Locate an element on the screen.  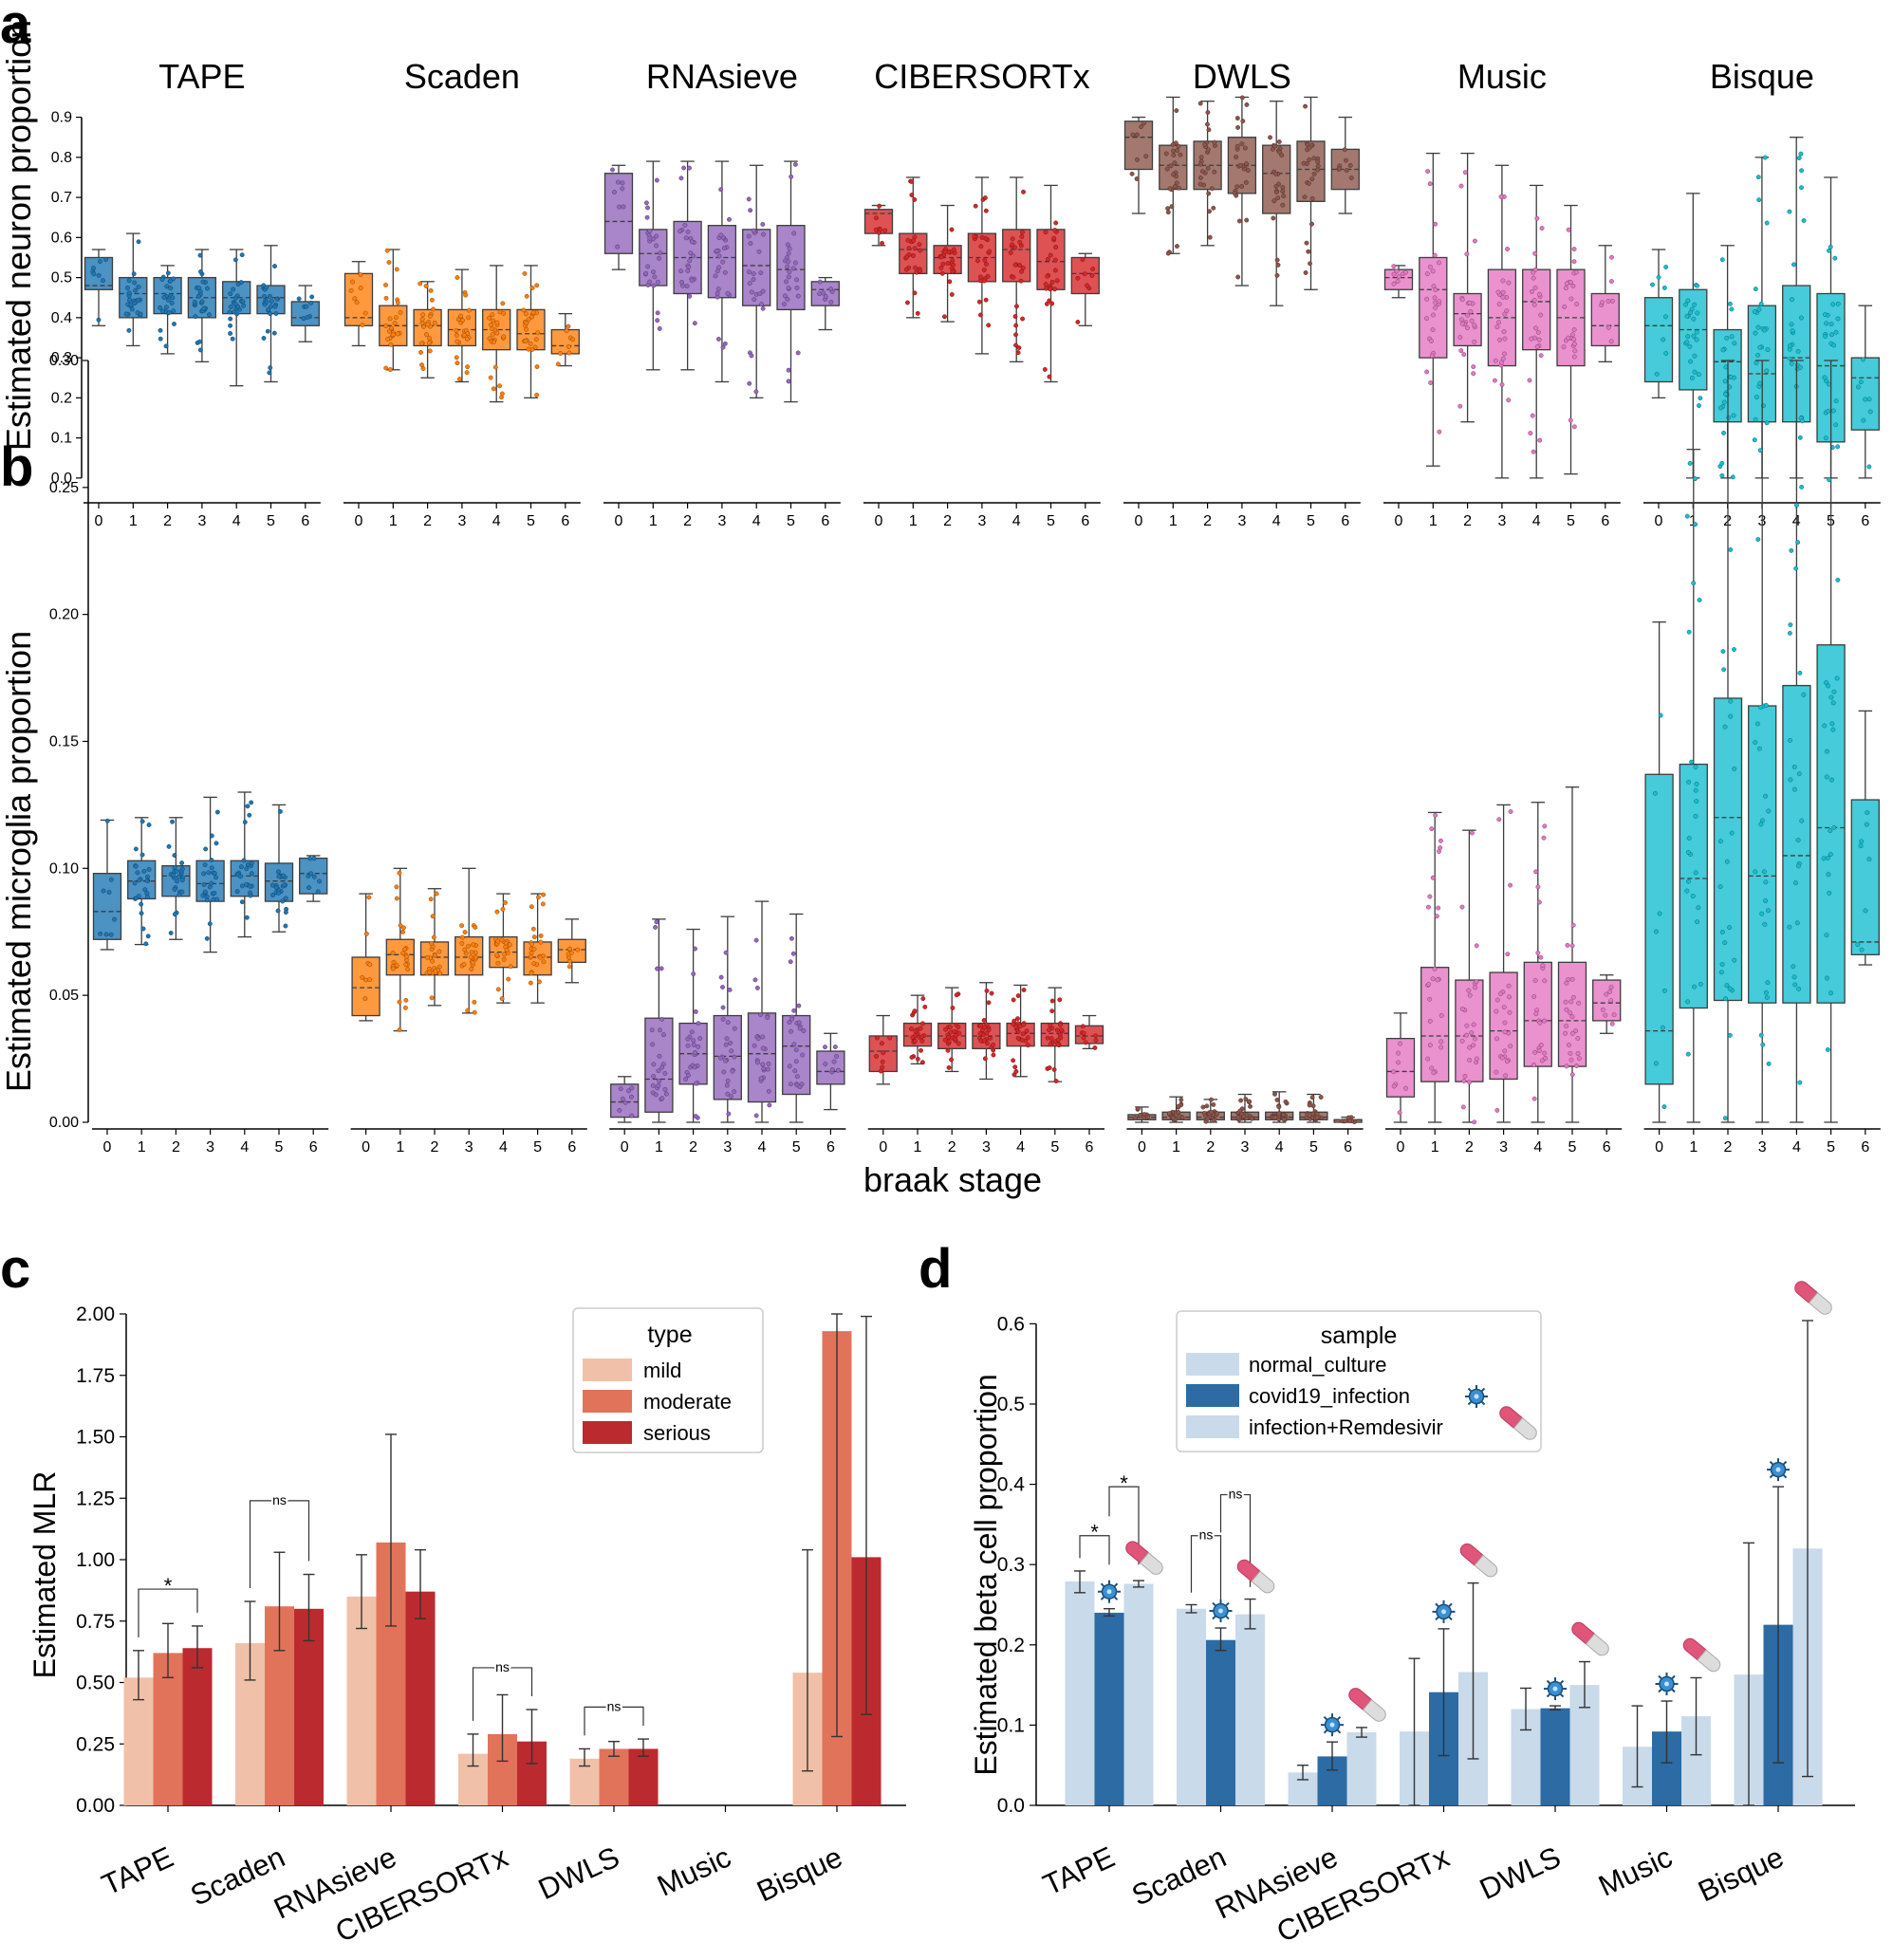
bar-covid19-infection is located at coordinates (1220, 1722).